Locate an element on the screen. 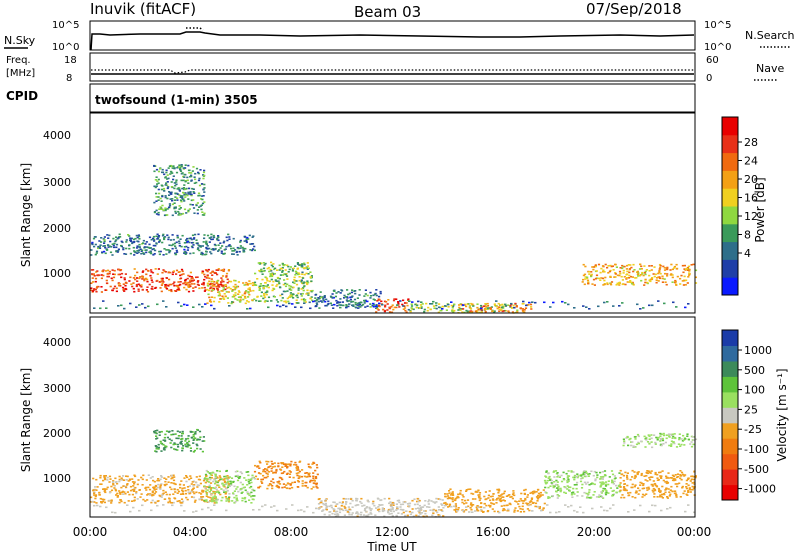  colorbar-tick-label: 500 is located at coordinates (754, 370).